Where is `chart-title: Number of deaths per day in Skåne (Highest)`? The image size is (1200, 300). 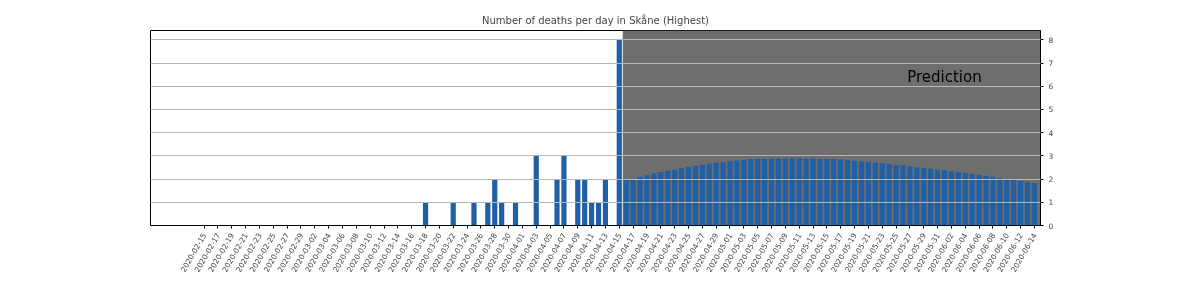
chart-title: Number of deaths per day in Skåne (Highest) is located at coordinates (596, 19).